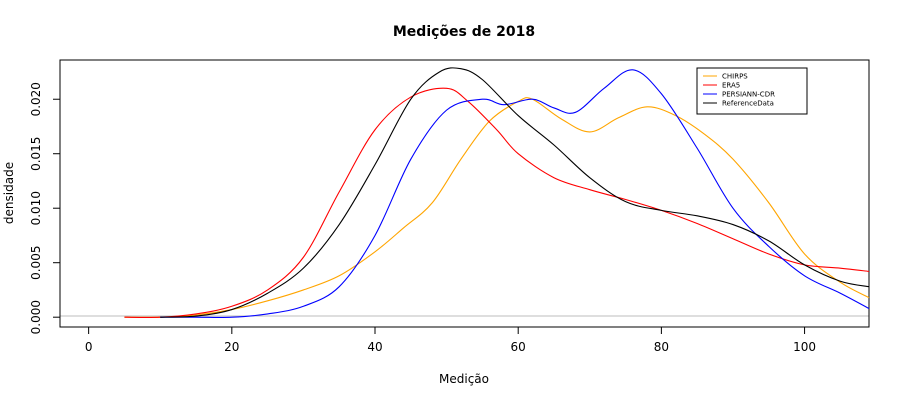  I want to click on x-tick-label: 100, so click(804, 347).